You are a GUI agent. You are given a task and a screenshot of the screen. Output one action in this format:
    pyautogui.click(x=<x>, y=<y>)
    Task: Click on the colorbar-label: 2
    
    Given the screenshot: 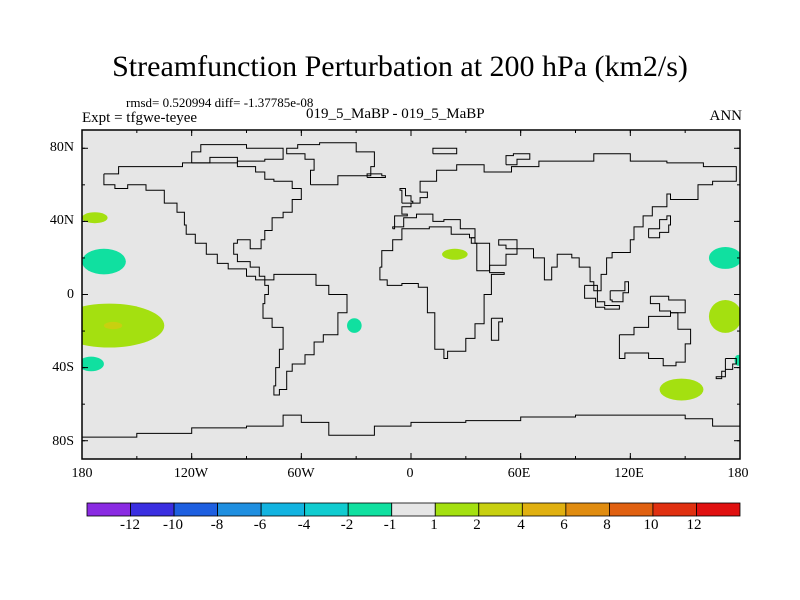 What is the action you would take?
    pyautogui.click(x=477, y=525)
    